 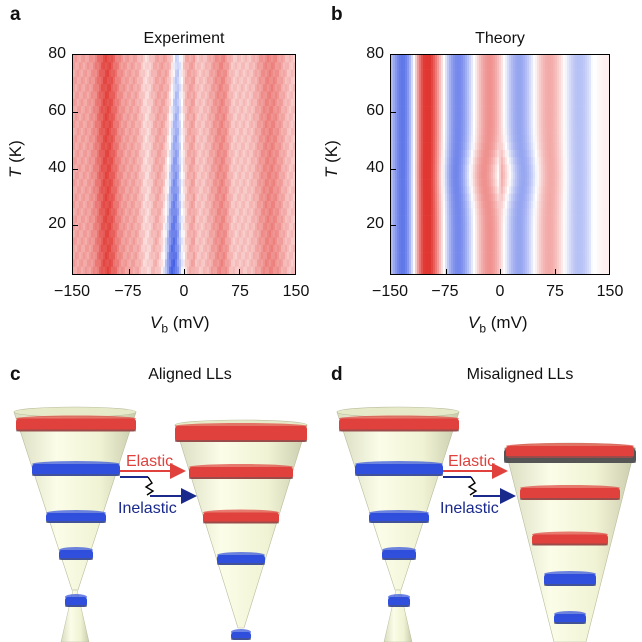 What do you see at coordinates (190, 374) in the screenshot?
I see `panel-title-aligned: Aligned LLs` at bounding box center [190, 374].